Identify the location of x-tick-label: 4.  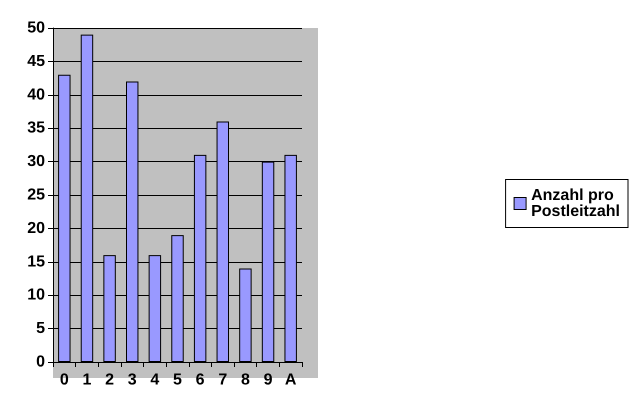
(155, 380).